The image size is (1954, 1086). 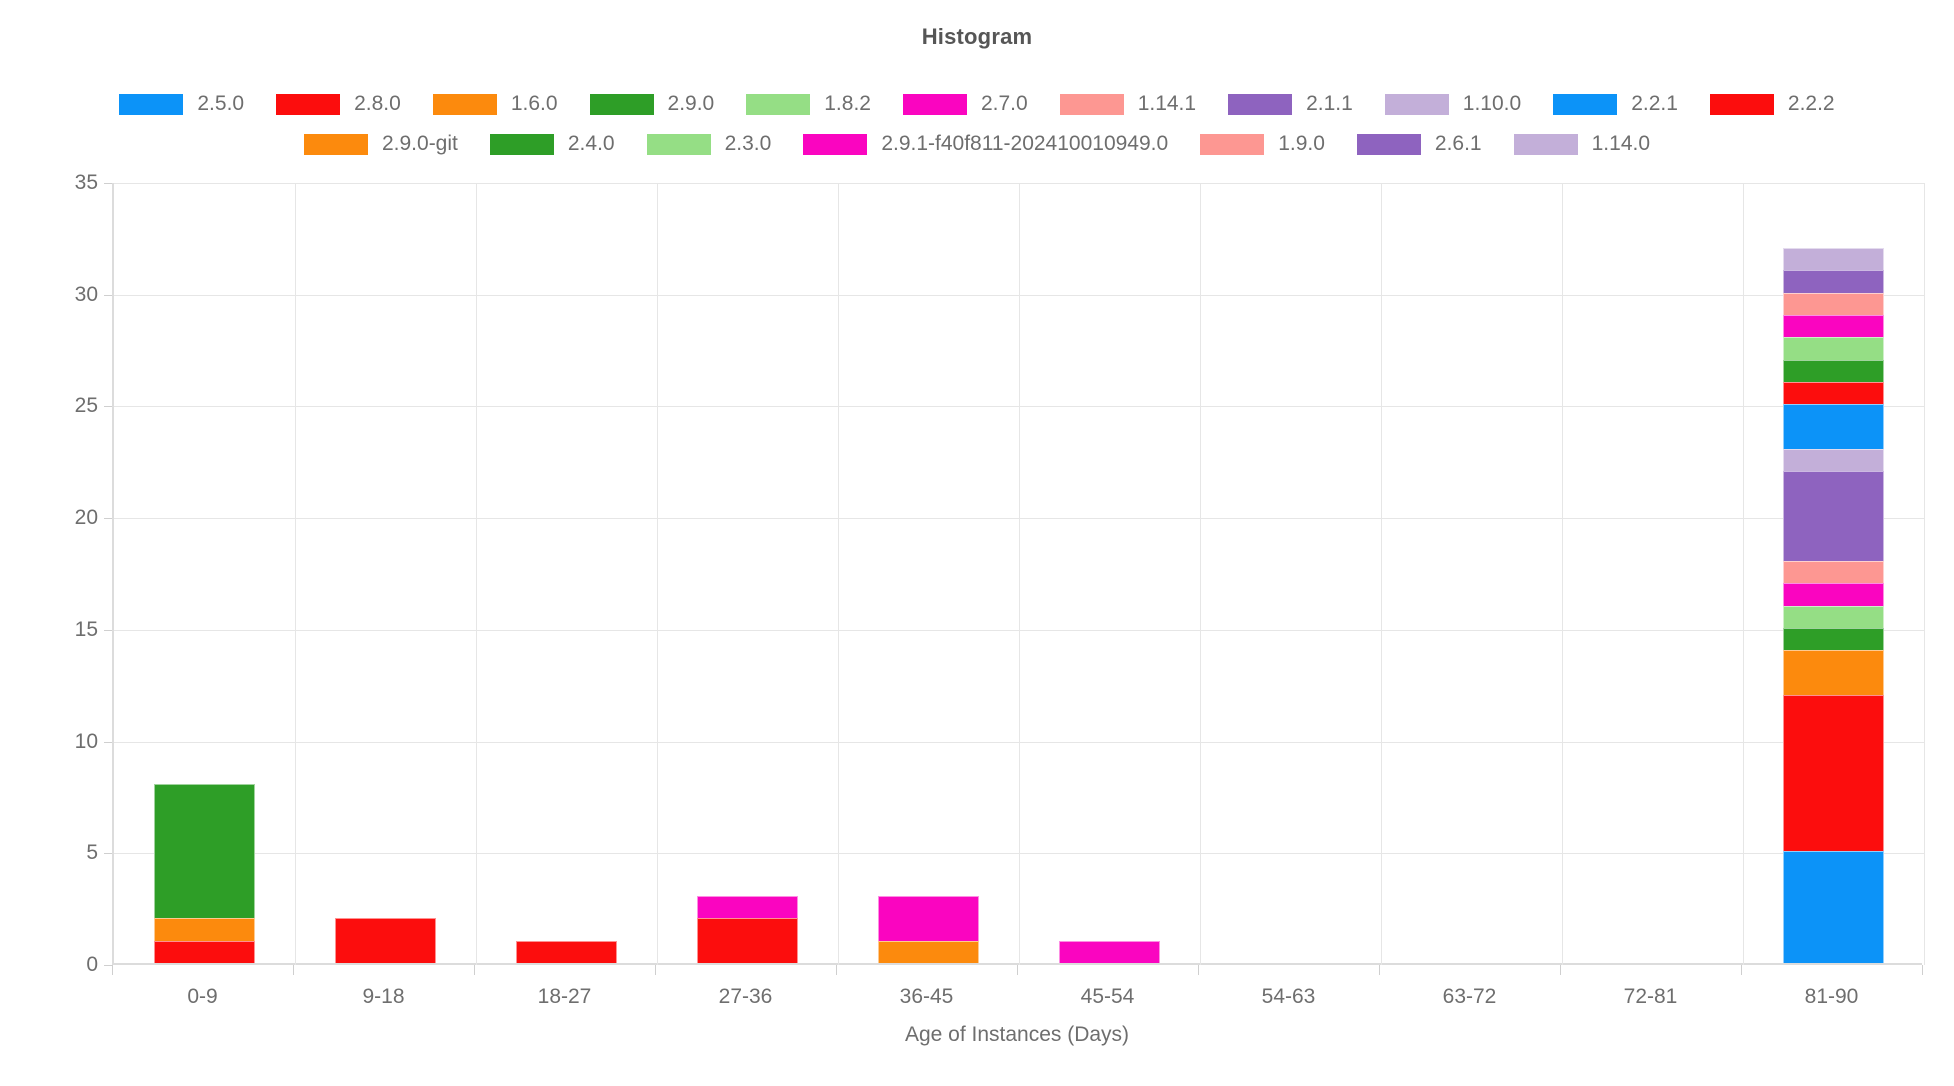 I want to click on x-axis-tick-label: 63-72, so click(x=1469, y=996).